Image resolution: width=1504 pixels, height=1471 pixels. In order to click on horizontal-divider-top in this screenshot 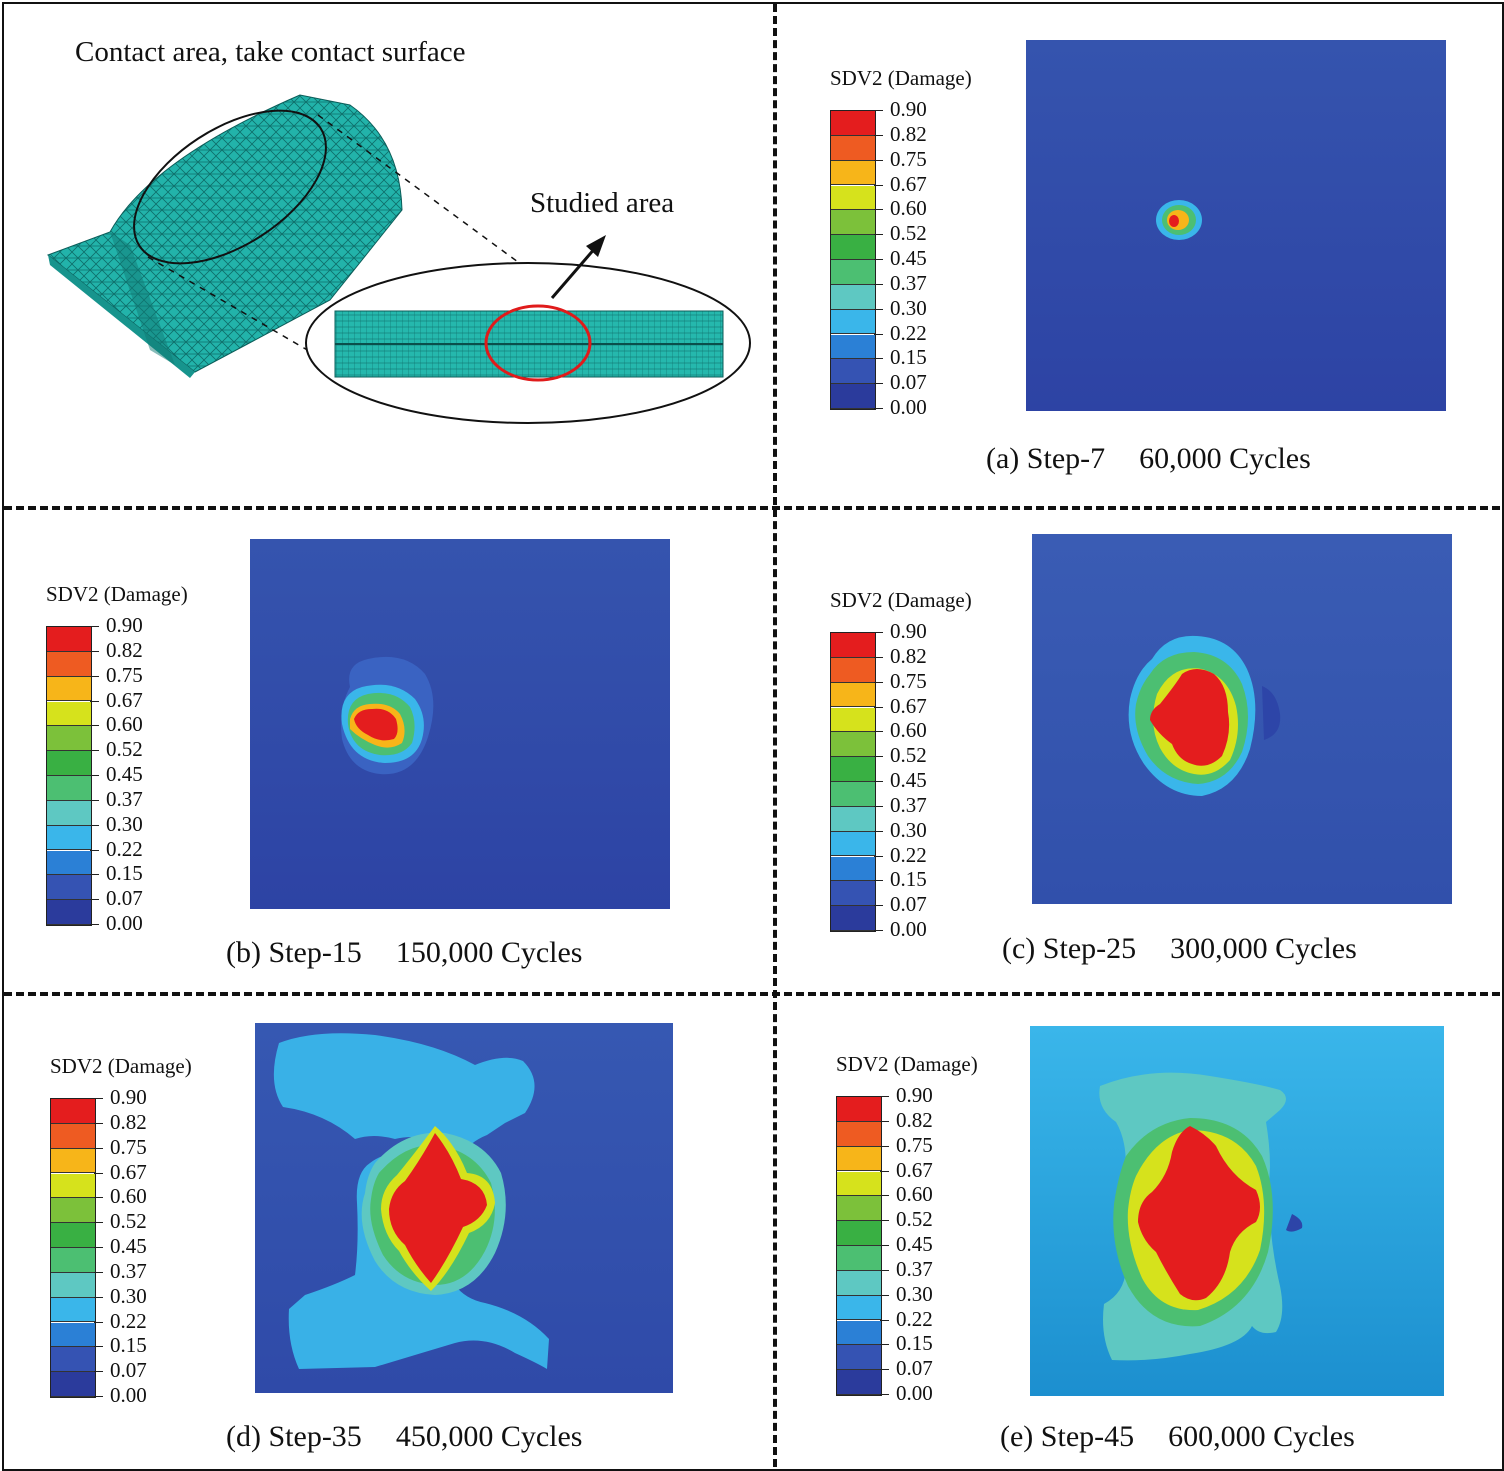, I will do `click(752, 508)`.